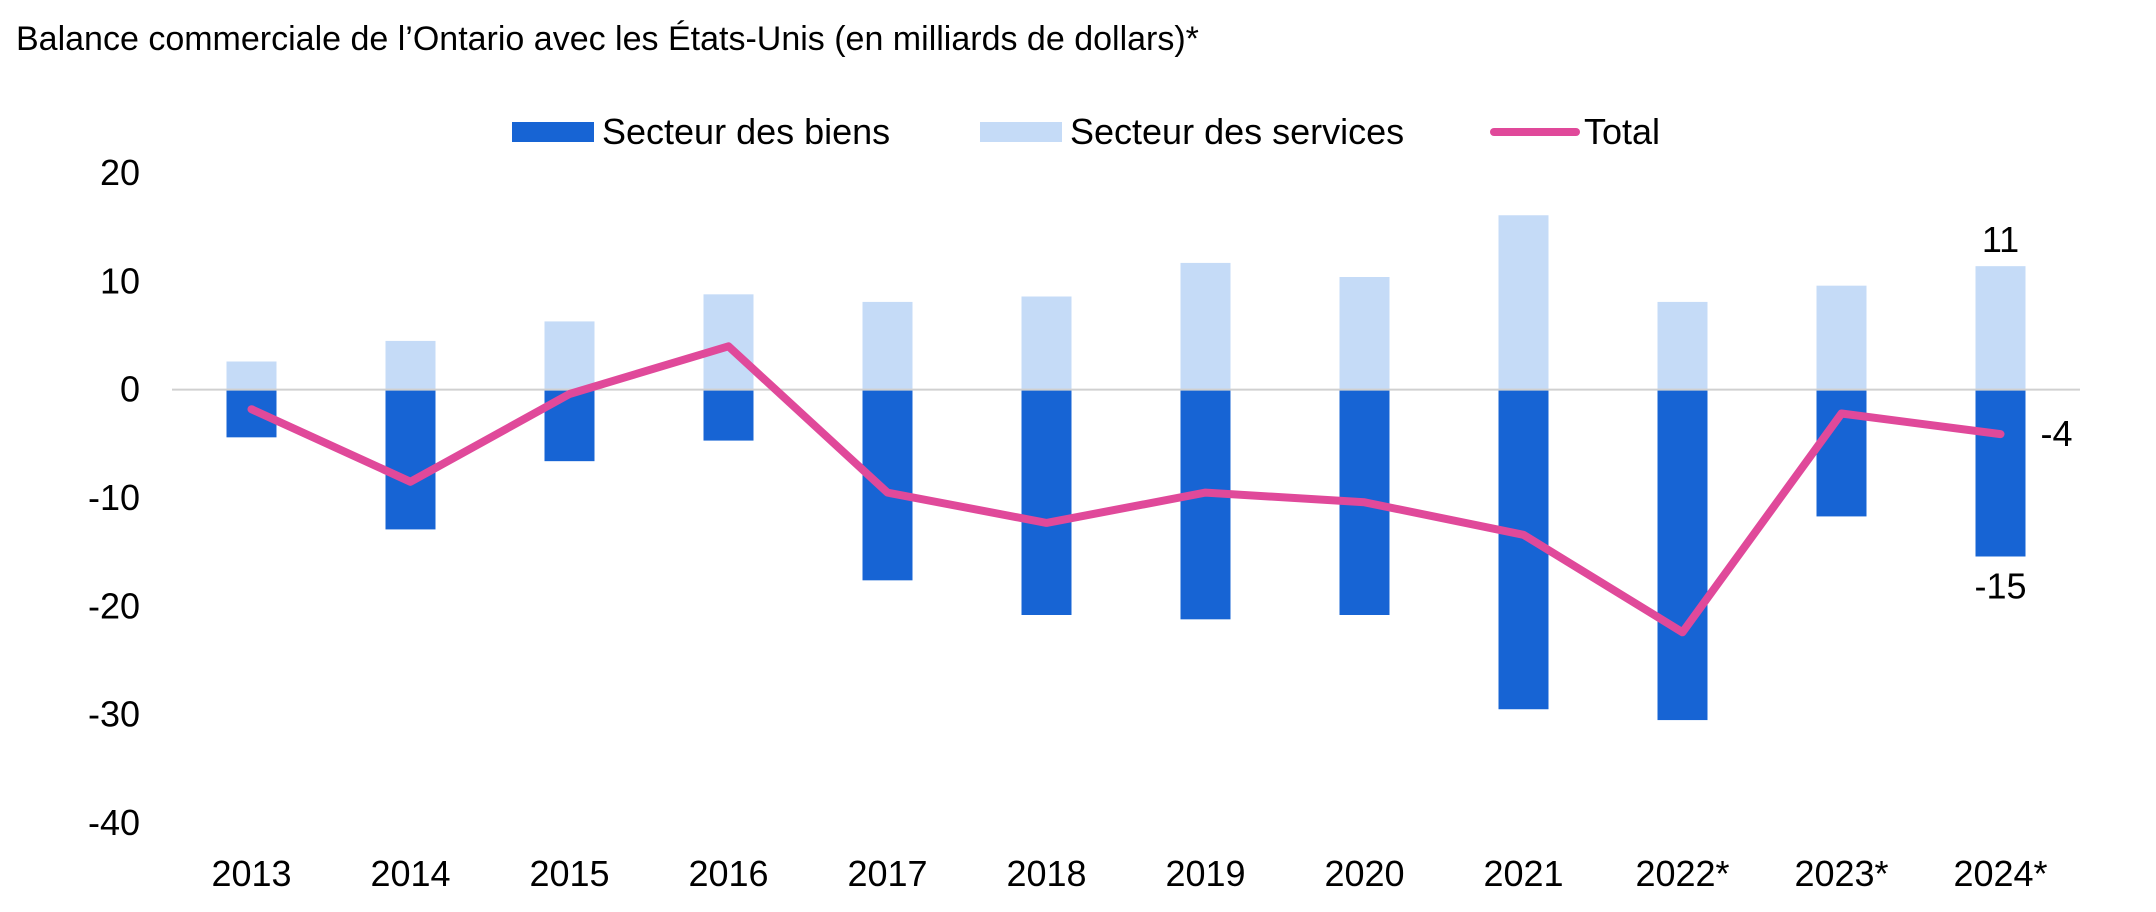  I want to click on y-tick-label: -40, so click(114, 822).